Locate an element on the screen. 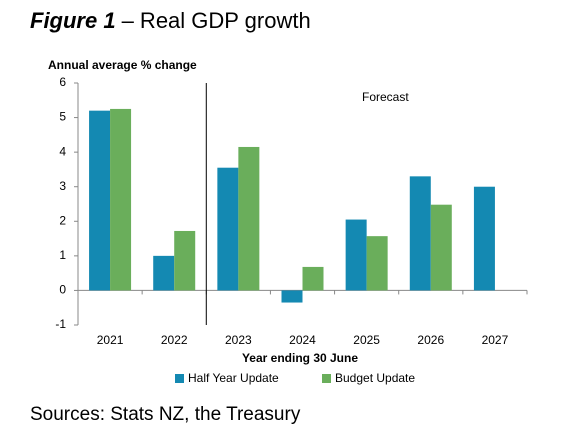  x-tick-label: 2023 is located at coordinates (238, 340).